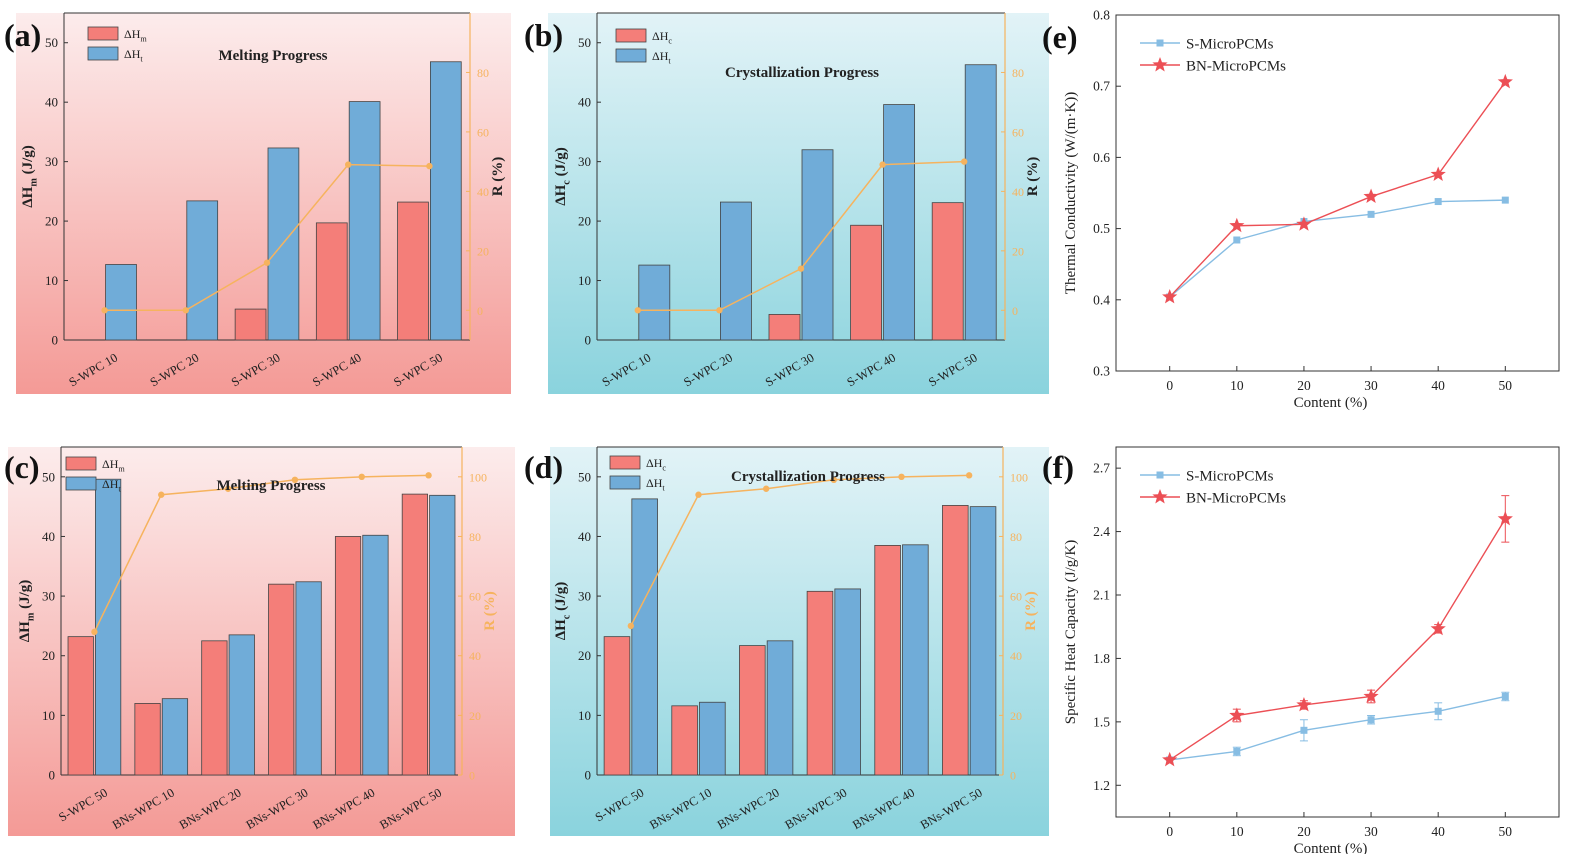  Describe the element at coordinates (1101, 468) in the screenshot. I see `y-tick-label: 2.7` at that location.